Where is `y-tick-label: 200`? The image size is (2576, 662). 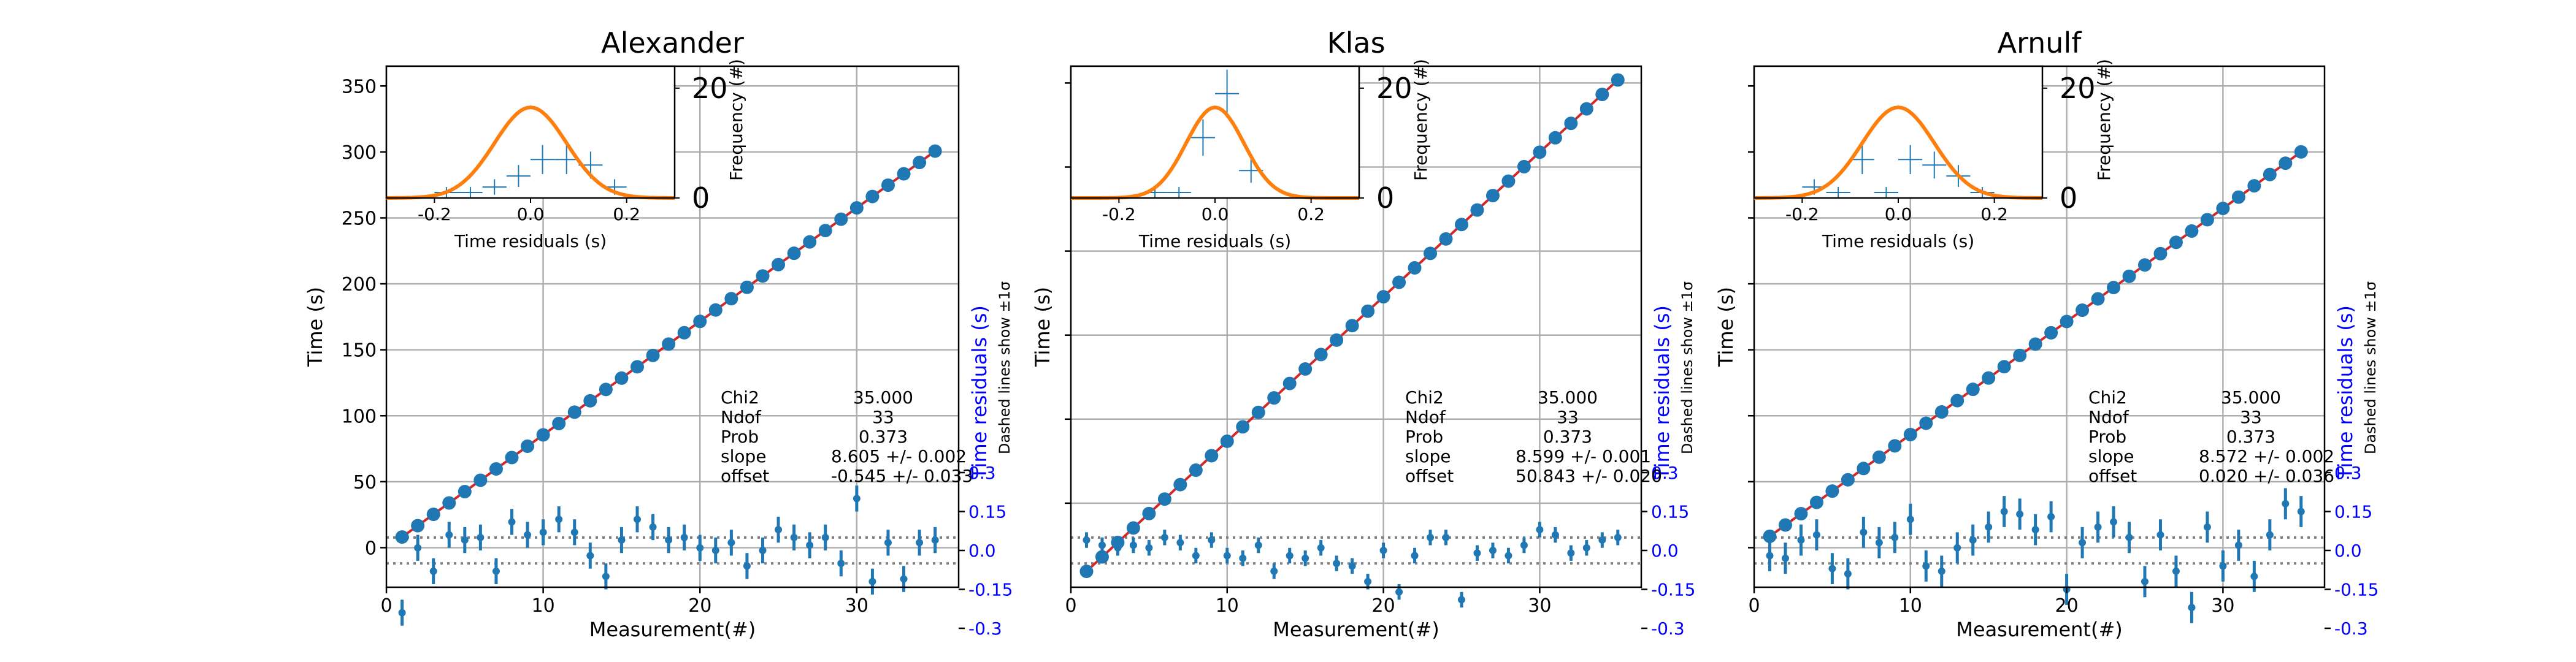 y-tick-label: 200 is located at coordinates (359, 284).